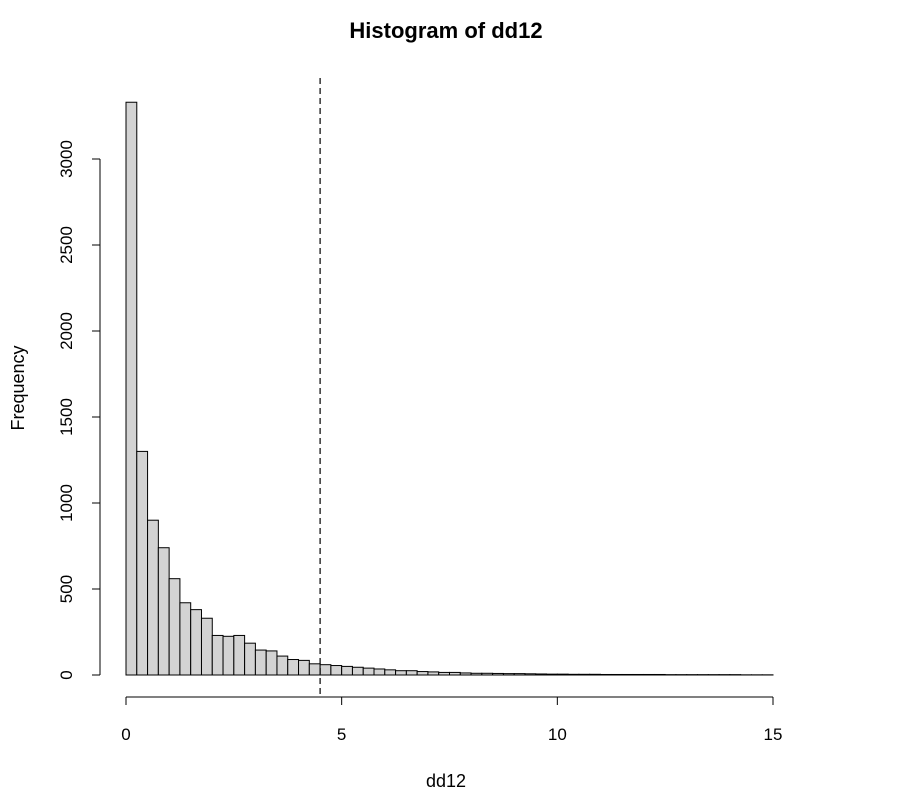 This screenshot has height=796, width=910. Describe the element at coordinates (773, 734) in the screenshot. I see `x-tick-label: 15` at that location.